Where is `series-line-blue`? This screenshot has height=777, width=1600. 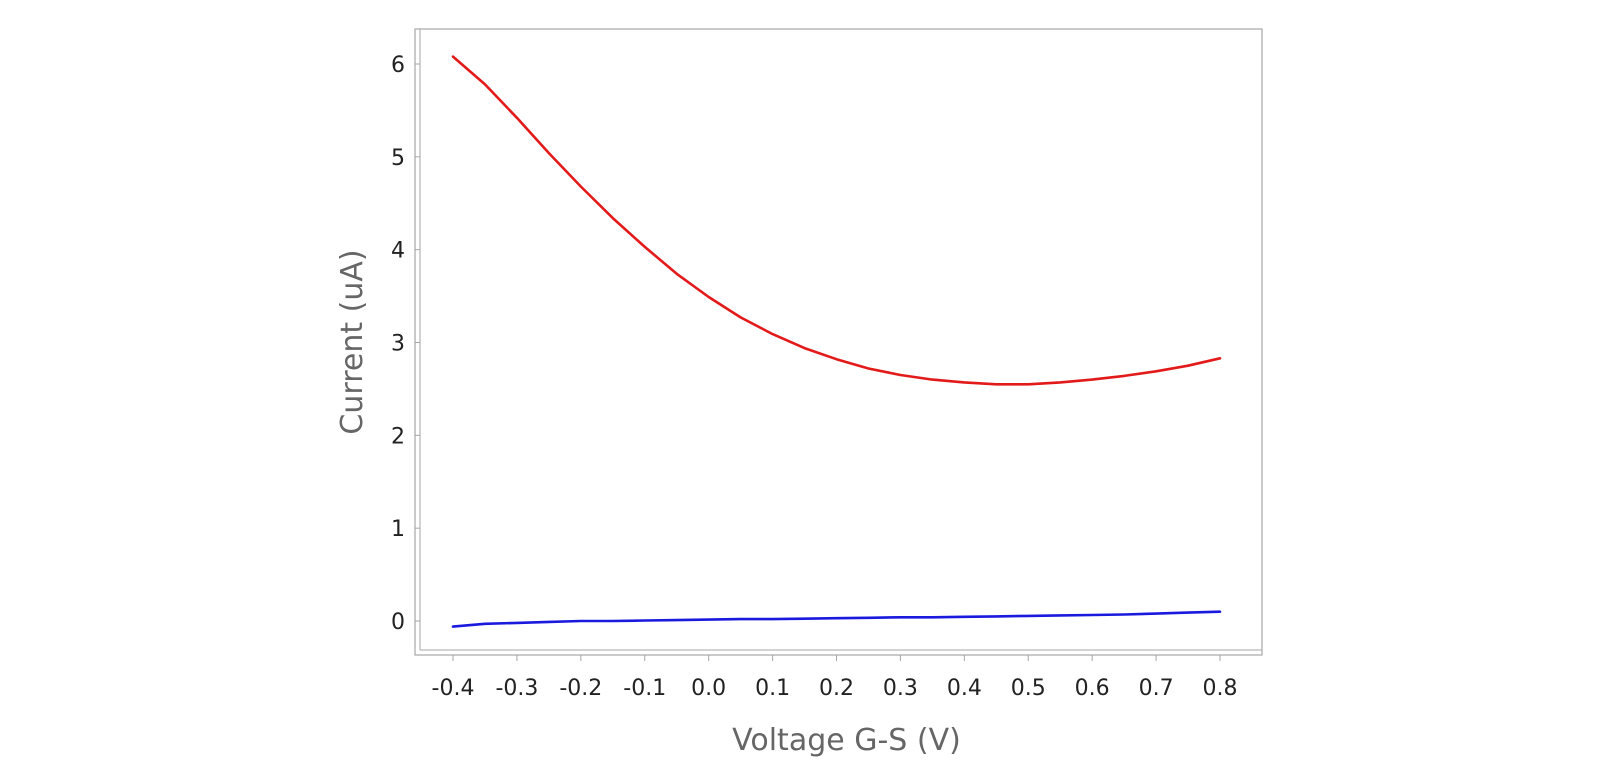 series-line-blue is located at coordinates (836, 619).